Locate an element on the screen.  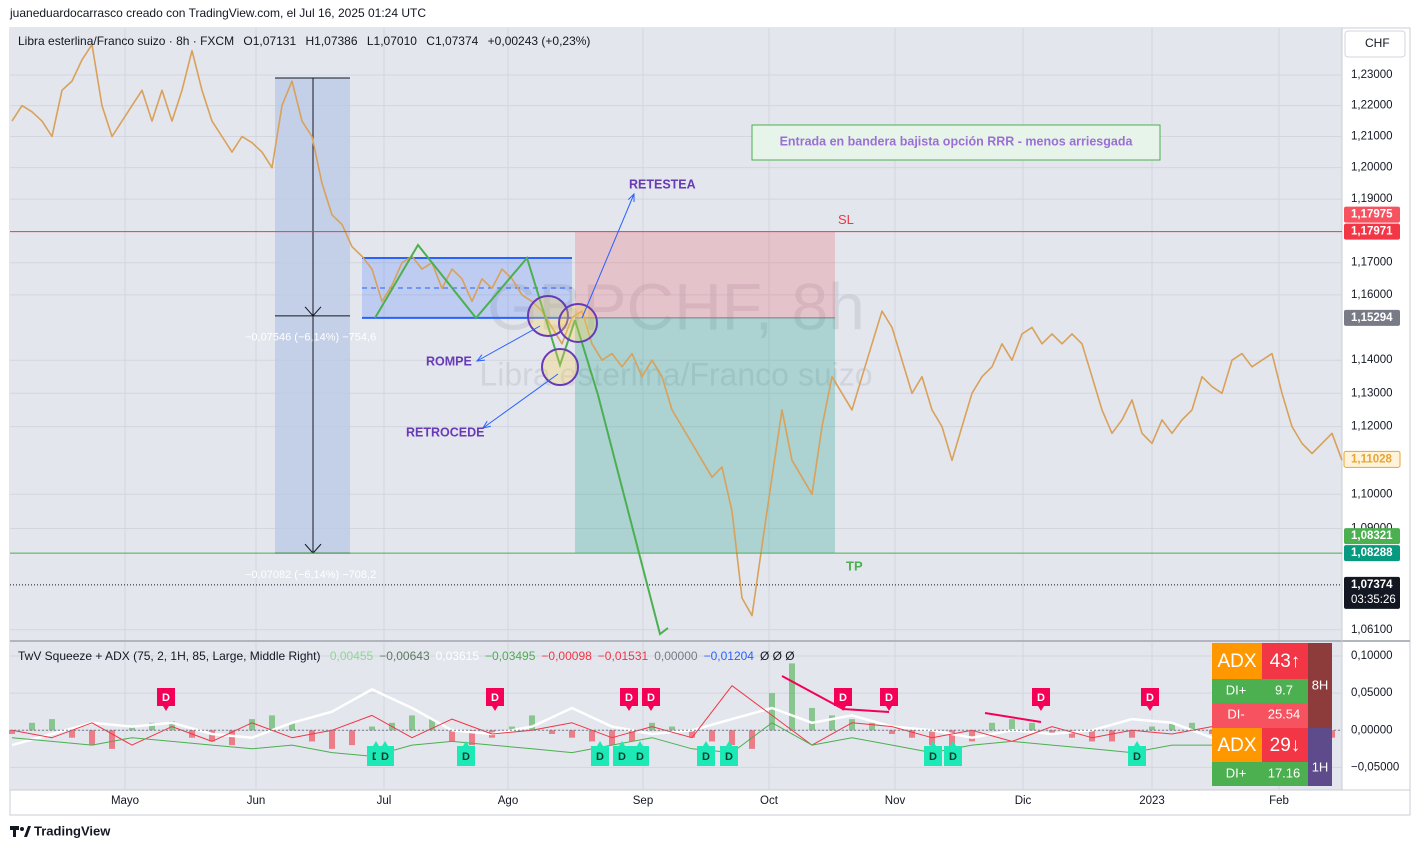
indicator-value: −0,00643 is located at coordinates (404, 656).